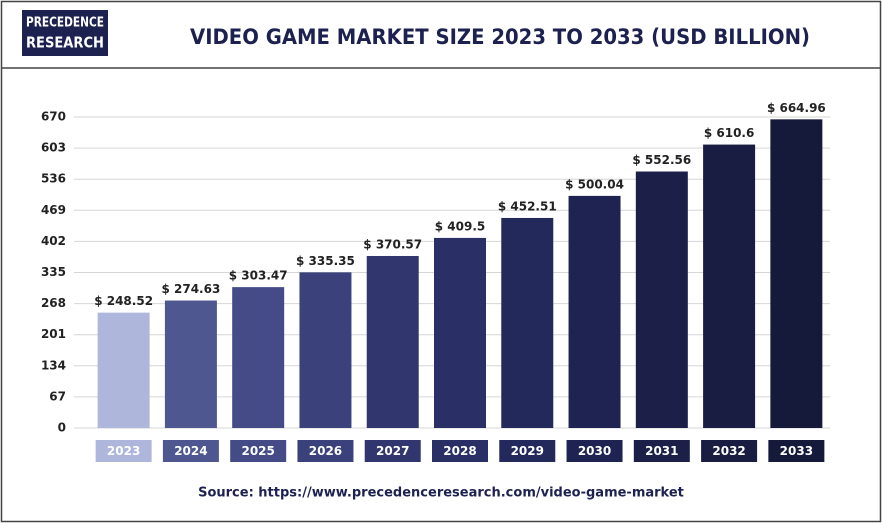  I want to click on value-label: $ 409.5, so click(460, 226).